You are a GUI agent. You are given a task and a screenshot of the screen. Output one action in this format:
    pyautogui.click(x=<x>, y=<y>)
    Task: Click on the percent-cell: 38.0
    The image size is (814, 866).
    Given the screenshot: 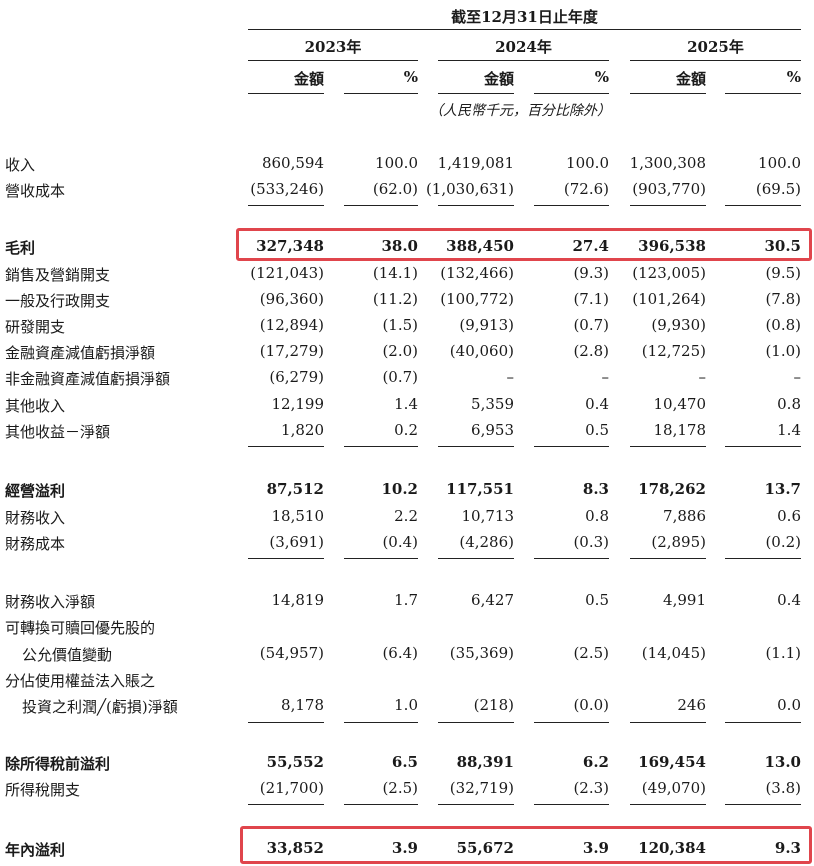 What is the action you would take?
    pyautogui.click(x=399, y=246)
    